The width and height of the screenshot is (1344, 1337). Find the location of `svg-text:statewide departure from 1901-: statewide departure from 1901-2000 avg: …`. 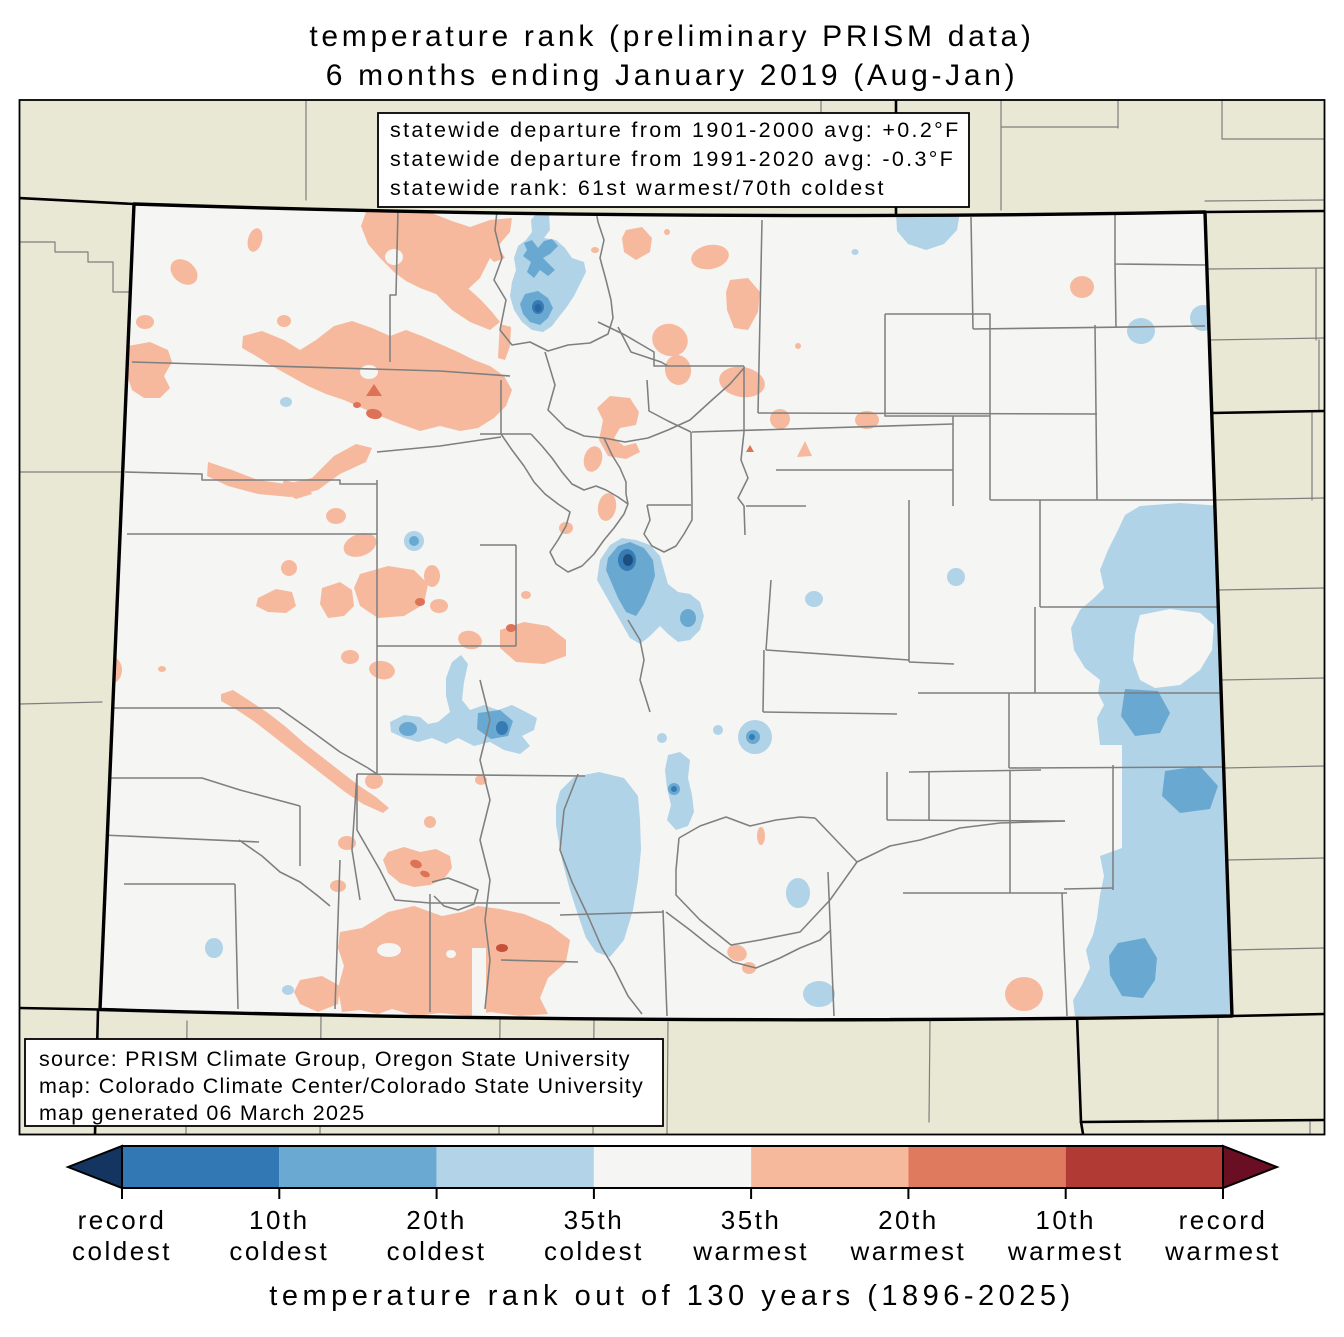

svg-text:statewide departure from 1901-: statewide departure from 1901-2000 avg: … is located at coordinates (675, 130).